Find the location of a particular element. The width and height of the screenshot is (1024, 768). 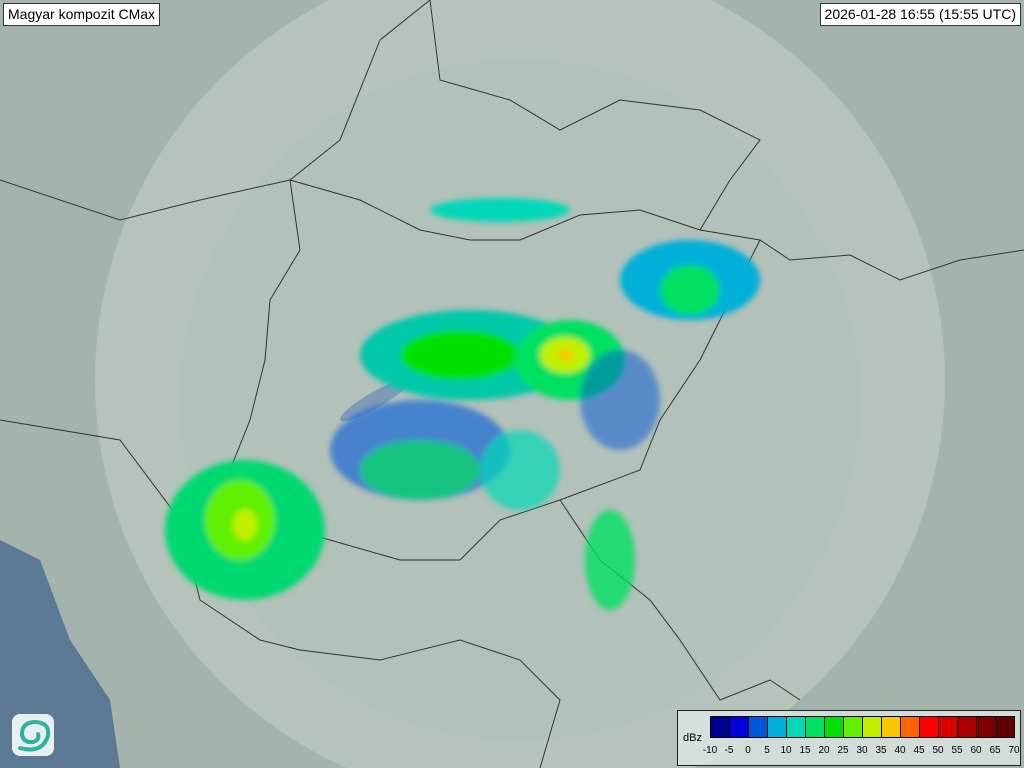

legend-tick-label: 55 is located at coordinates (957, 750).